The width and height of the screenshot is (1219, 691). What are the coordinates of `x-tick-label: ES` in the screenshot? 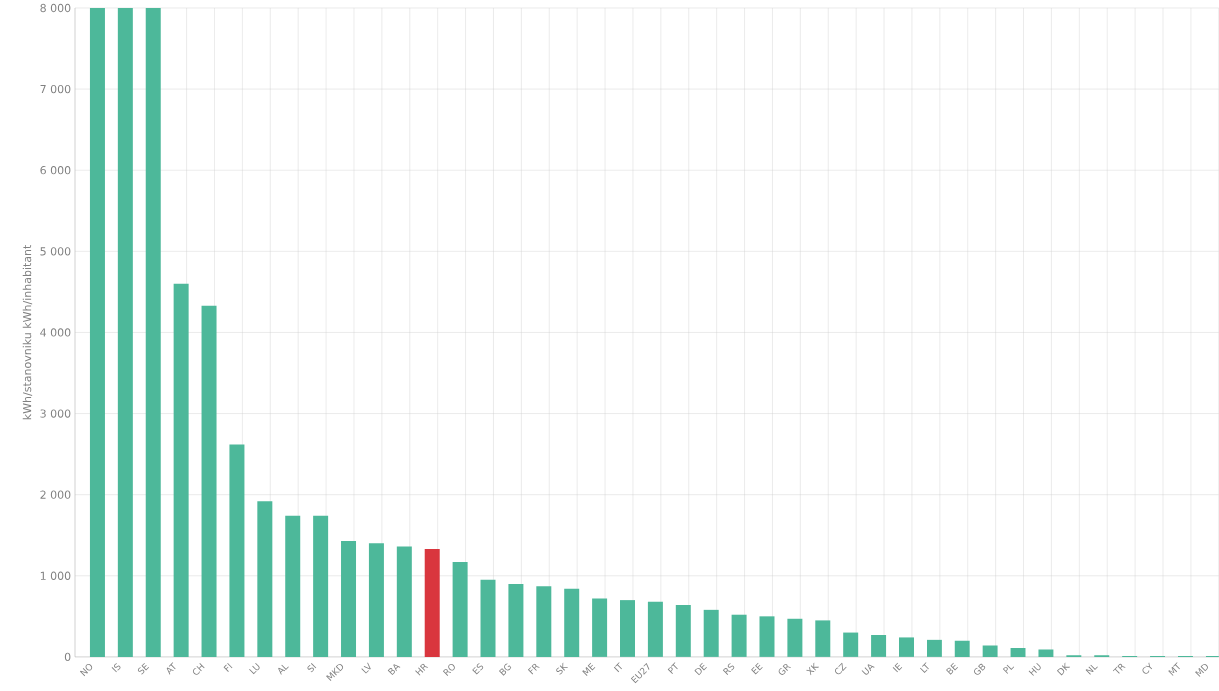 It's located at (478, 669).